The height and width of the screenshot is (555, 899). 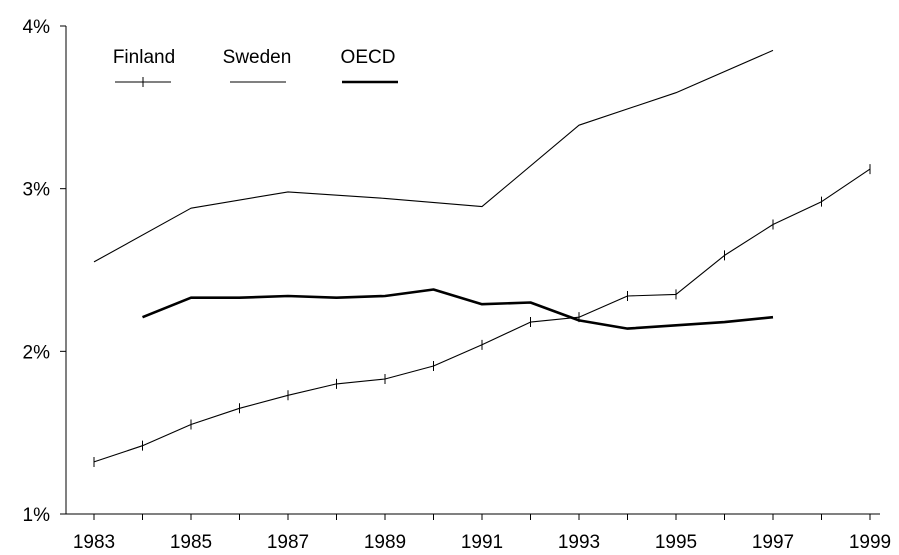 I want to click on x-tick-label: 1995, so click(x=676, y=542).